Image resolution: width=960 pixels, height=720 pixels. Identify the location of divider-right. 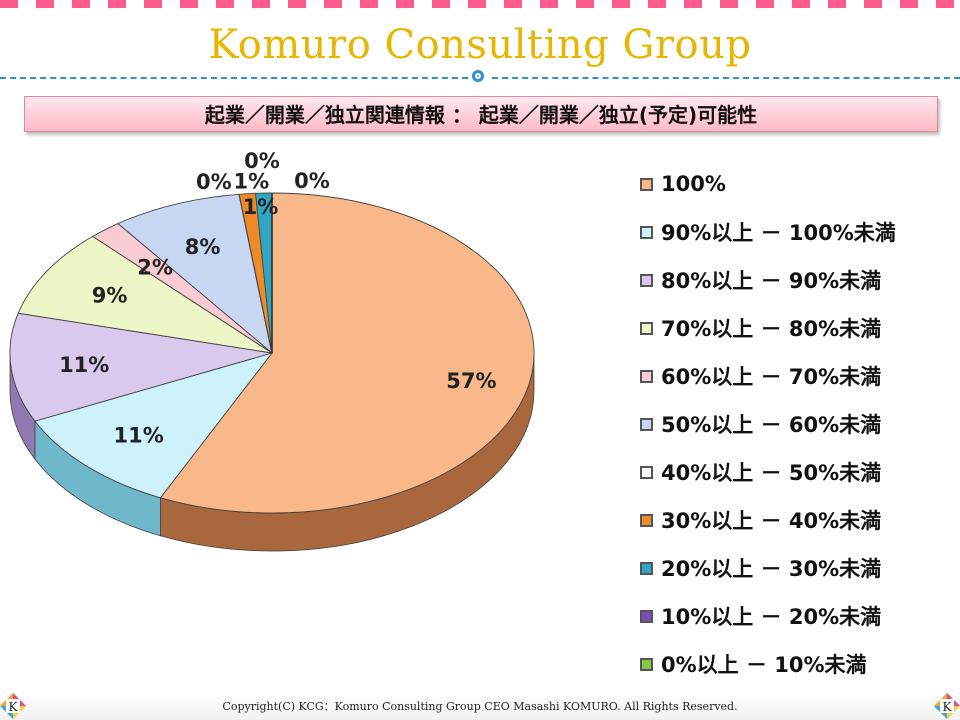
(726, 78).